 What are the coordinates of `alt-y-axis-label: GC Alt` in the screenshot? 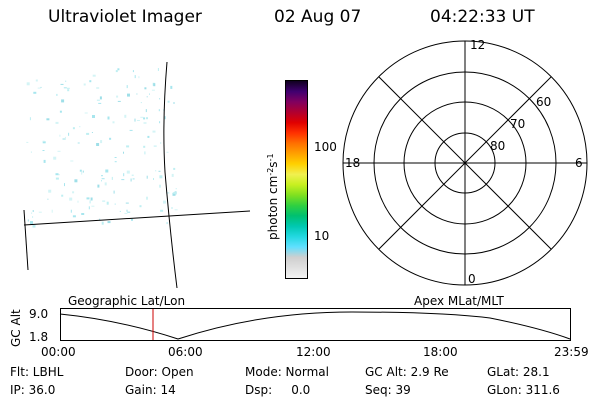 It's located at (16, 328).